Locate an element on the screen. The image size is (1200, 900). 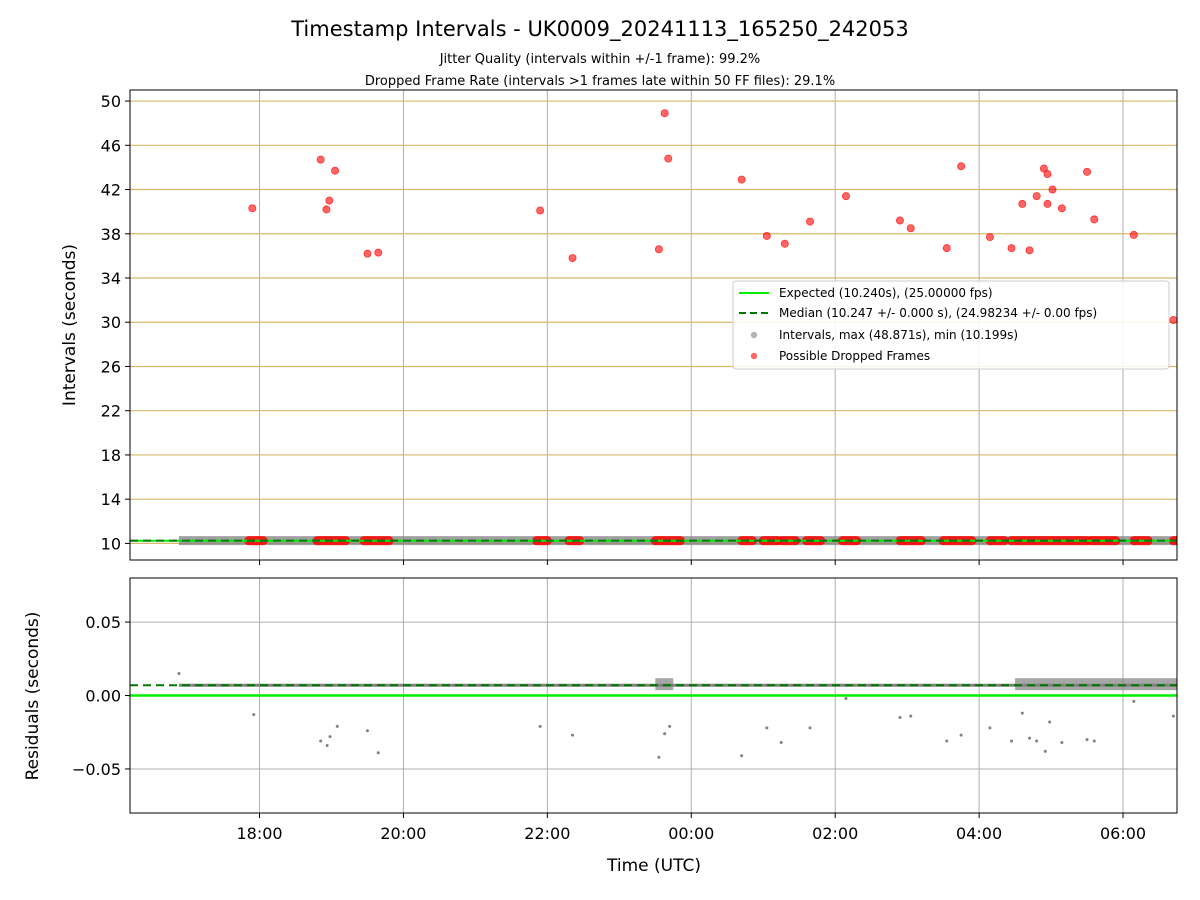
top-y-tick-label: 38 is located at coordinates (111, 234).